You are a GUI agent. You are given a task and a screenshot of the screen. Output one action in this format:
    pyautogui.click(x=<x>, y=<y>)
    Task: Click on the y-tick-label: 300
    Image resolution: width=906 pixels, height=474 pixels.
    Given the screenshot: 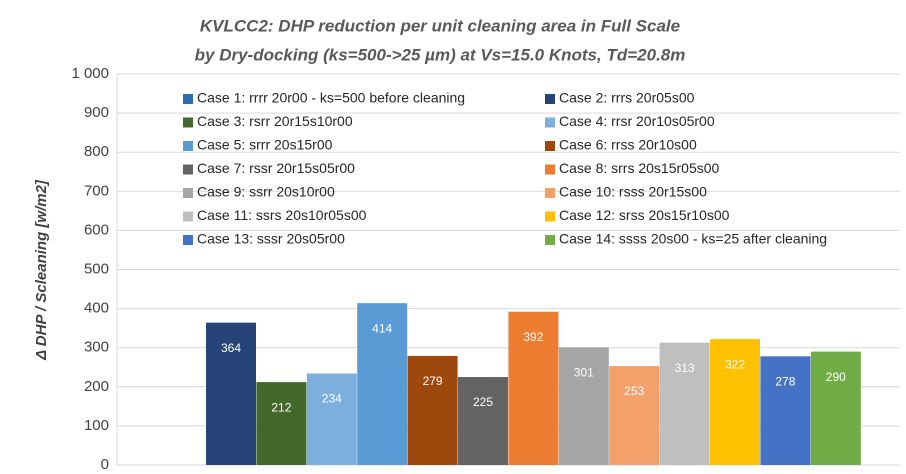 What is the action you would take?
    pyautogui.click(x=96, y=347)
    